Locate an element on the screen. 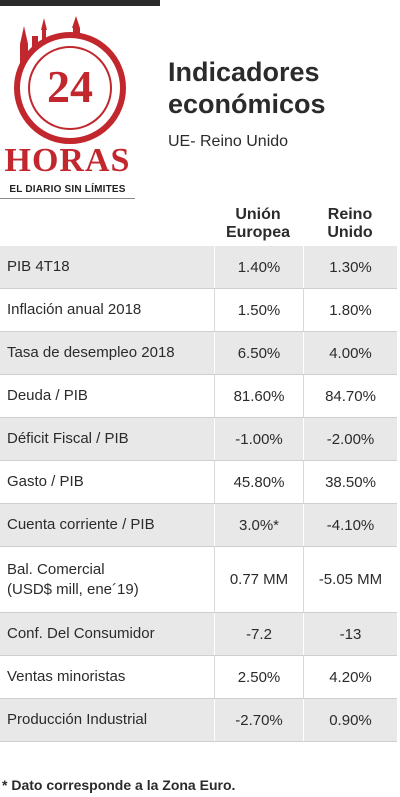  row-label-line-2: (USD$ mill, ene´19) is located at coordinates (73, 589).